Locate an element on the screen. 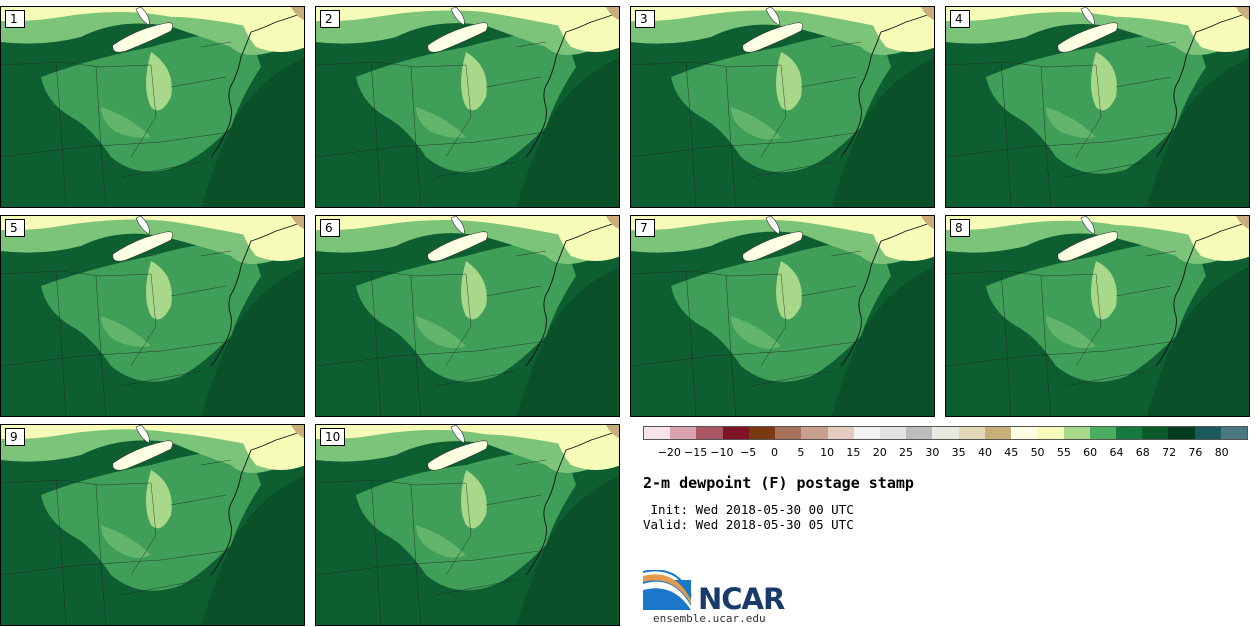 The image size is (1260, 627). colorbar-tick-label: 60 is located at coordinates (1090, 452).